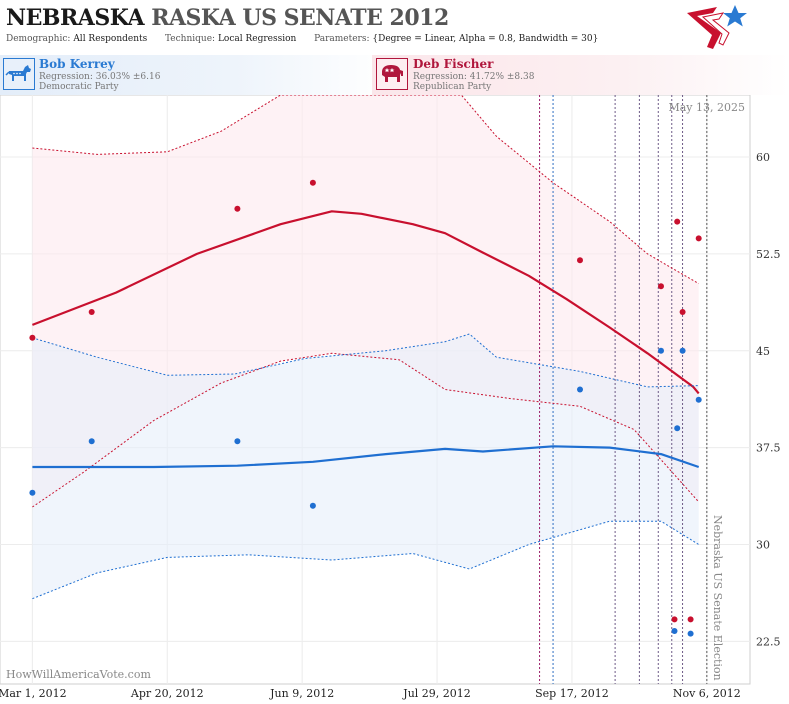 The image size is (789, 704). What do you see at coordinates (300, 18) in the screenshot?
I see `title-race: RASKA US SENATE 2012` at bounding box center [300, 18].